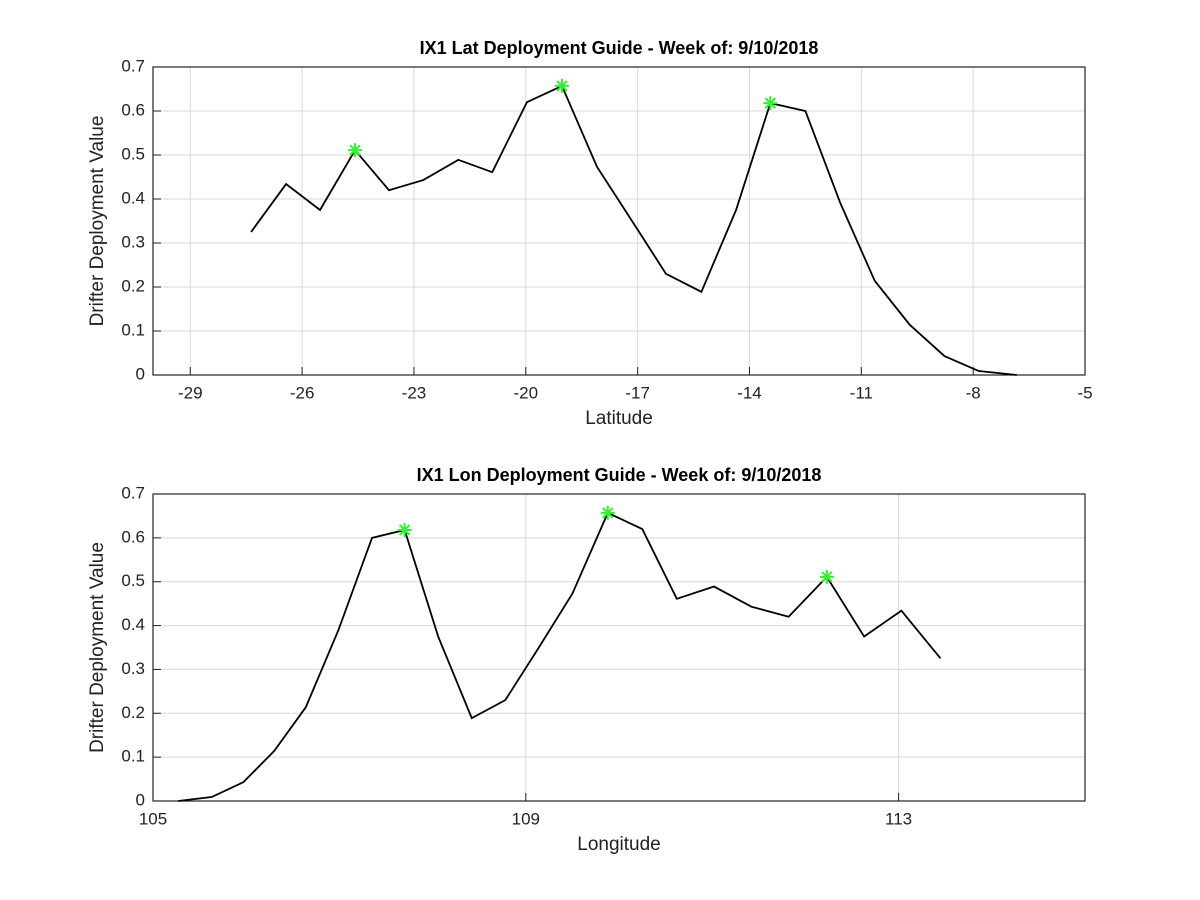 This screenshot has width=1200, height=900. Describe the element at coordinates (861, 392) in the screenshot. I see `x-tick-label: -11` at that location.